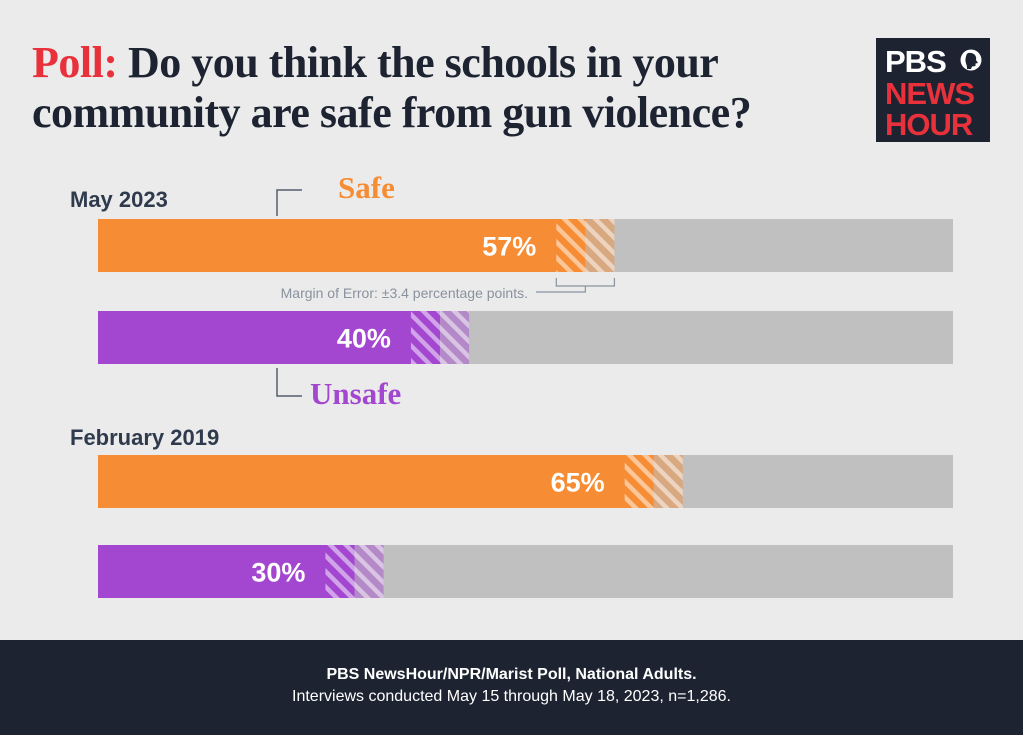 The height and width of the screenshot is (735, 1023). What do you see at coordinates (119, 199) in the screenshot?
I see `category-label-may-2023: May 2023` at bounding box center [119, 199].